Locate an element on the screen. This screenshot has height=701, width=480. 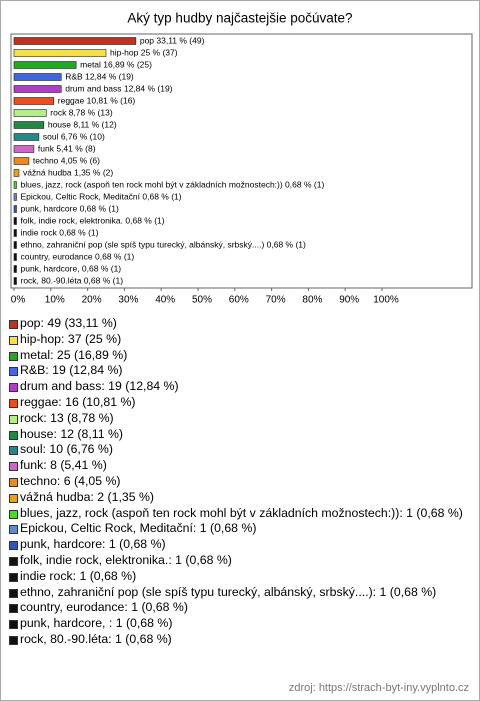
x-tick-label: 40% is located at coordinates (165, 300).